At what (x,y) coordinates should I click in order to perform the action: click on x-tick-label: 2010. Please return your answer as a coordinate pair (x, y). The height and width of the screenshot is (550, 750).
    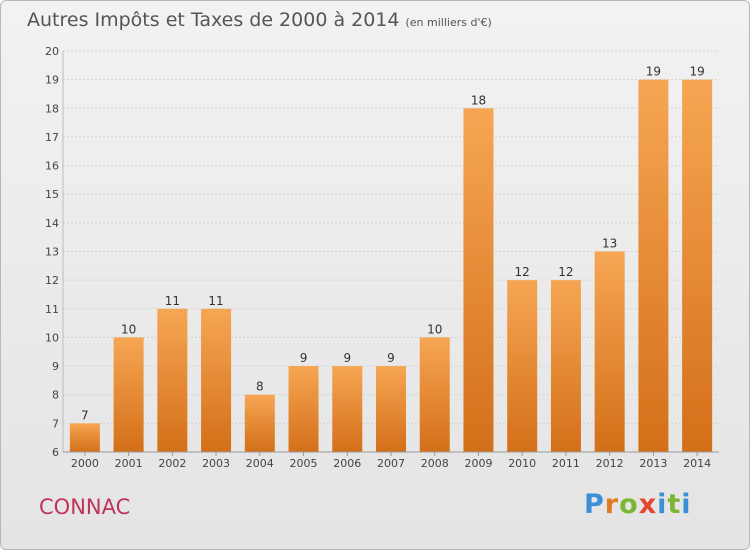
    Looking at the image, I should click on (522, 463).